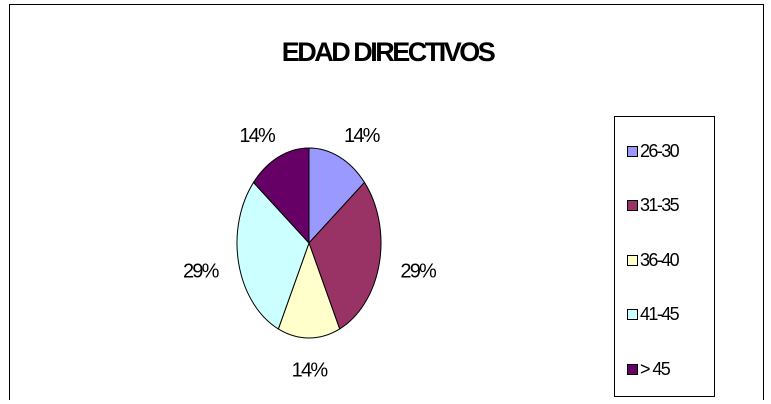 The image size is (771, 404). Describe the element at coordinates (660, 204) in the screenshot. I see `legend-label: 31-35` at that location.